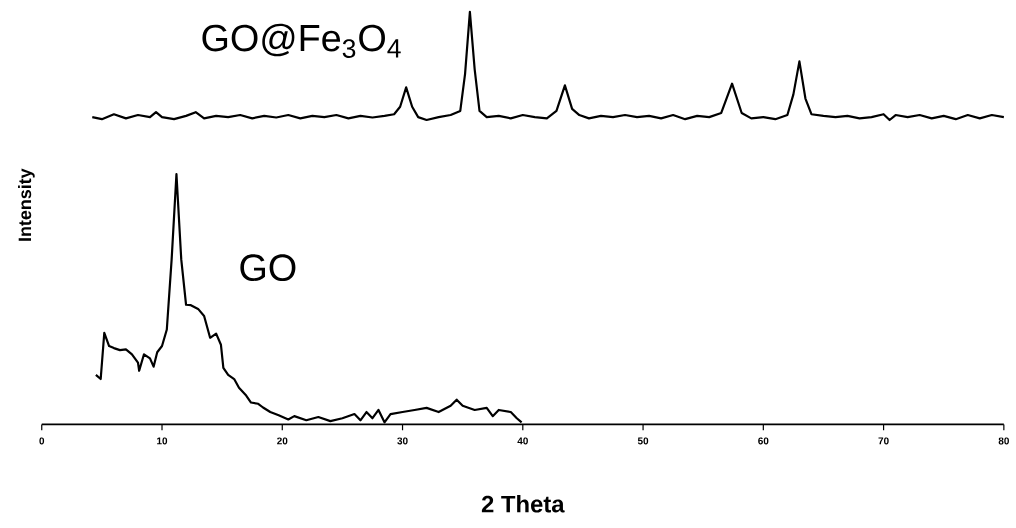 The height and width of the screenshot is (528, 1016). I want to click on x-tick-label: 10, so click(162, 441).